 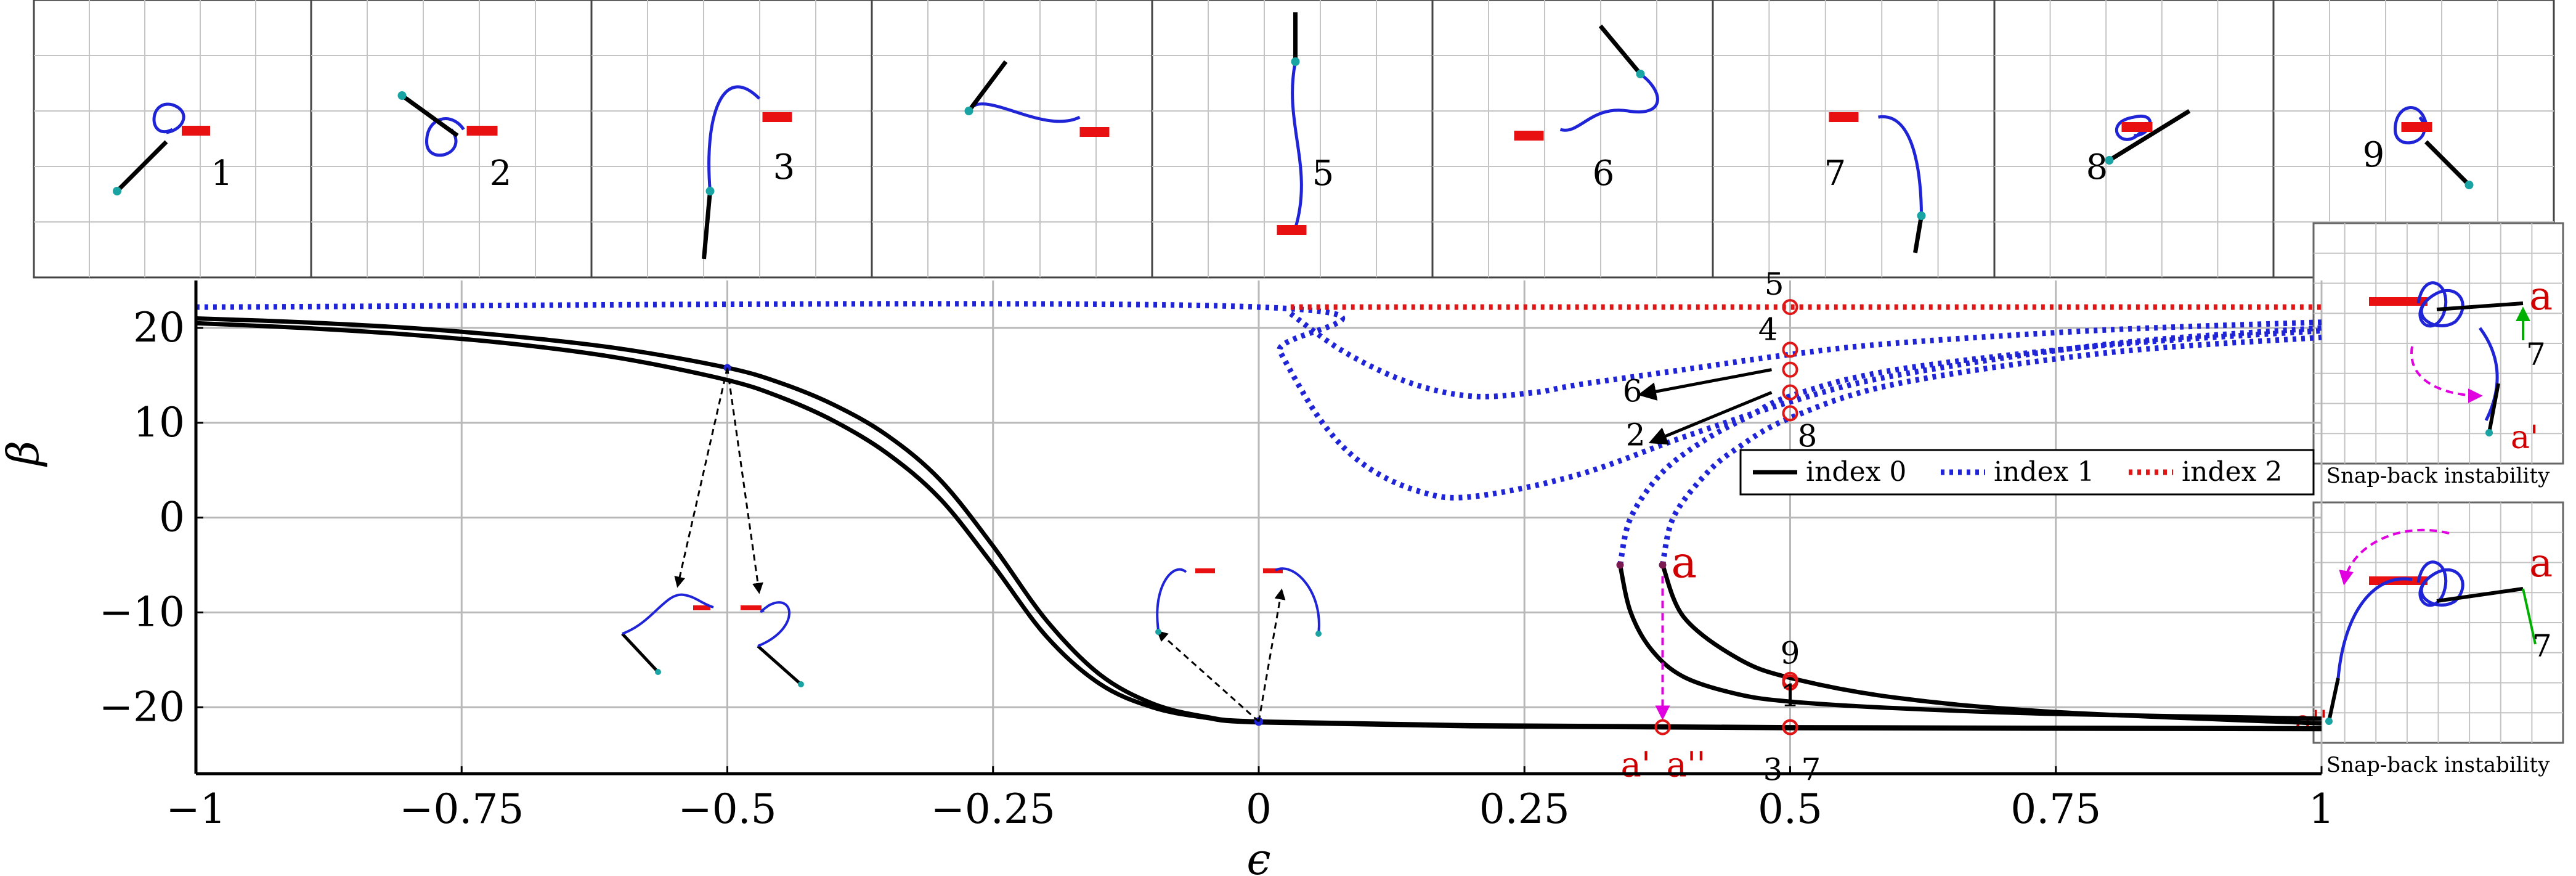 I want to click on right-inset-label-a: a, so click(x=2541, y=563).